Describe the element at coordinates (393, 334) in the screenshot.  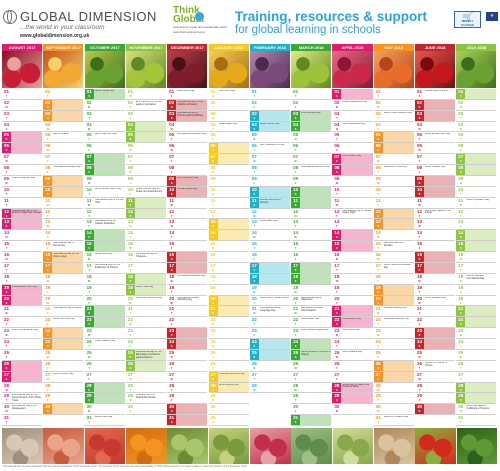
I see `day-cell: 23 W` at that location.